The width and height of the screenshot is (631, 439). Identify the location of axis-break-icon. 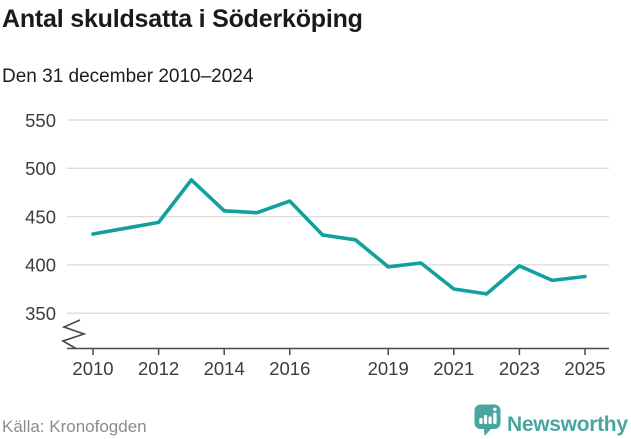
(73, 334).